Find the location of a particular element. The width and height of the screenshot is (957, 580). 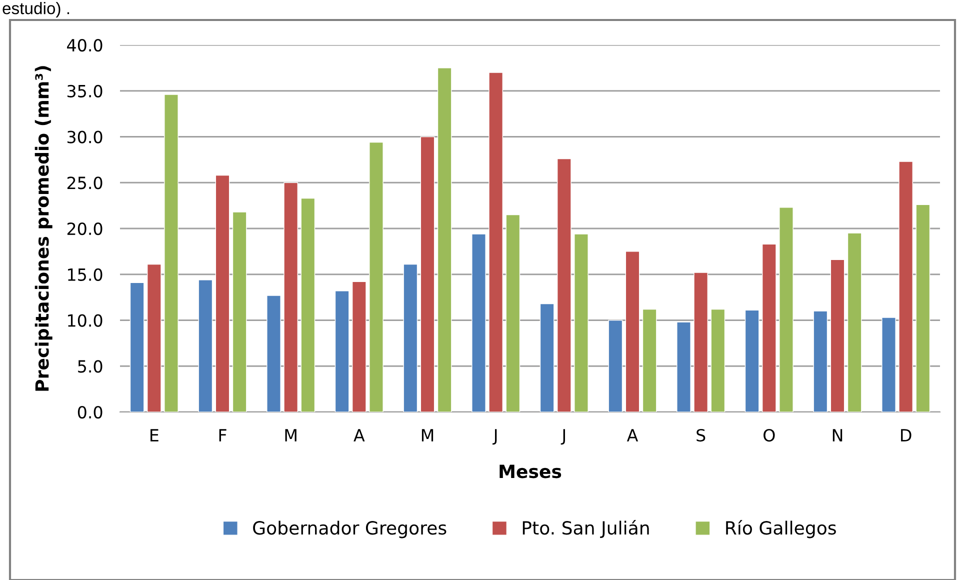

y-tick-label: 40.0 is located at coordinates (84, 45).